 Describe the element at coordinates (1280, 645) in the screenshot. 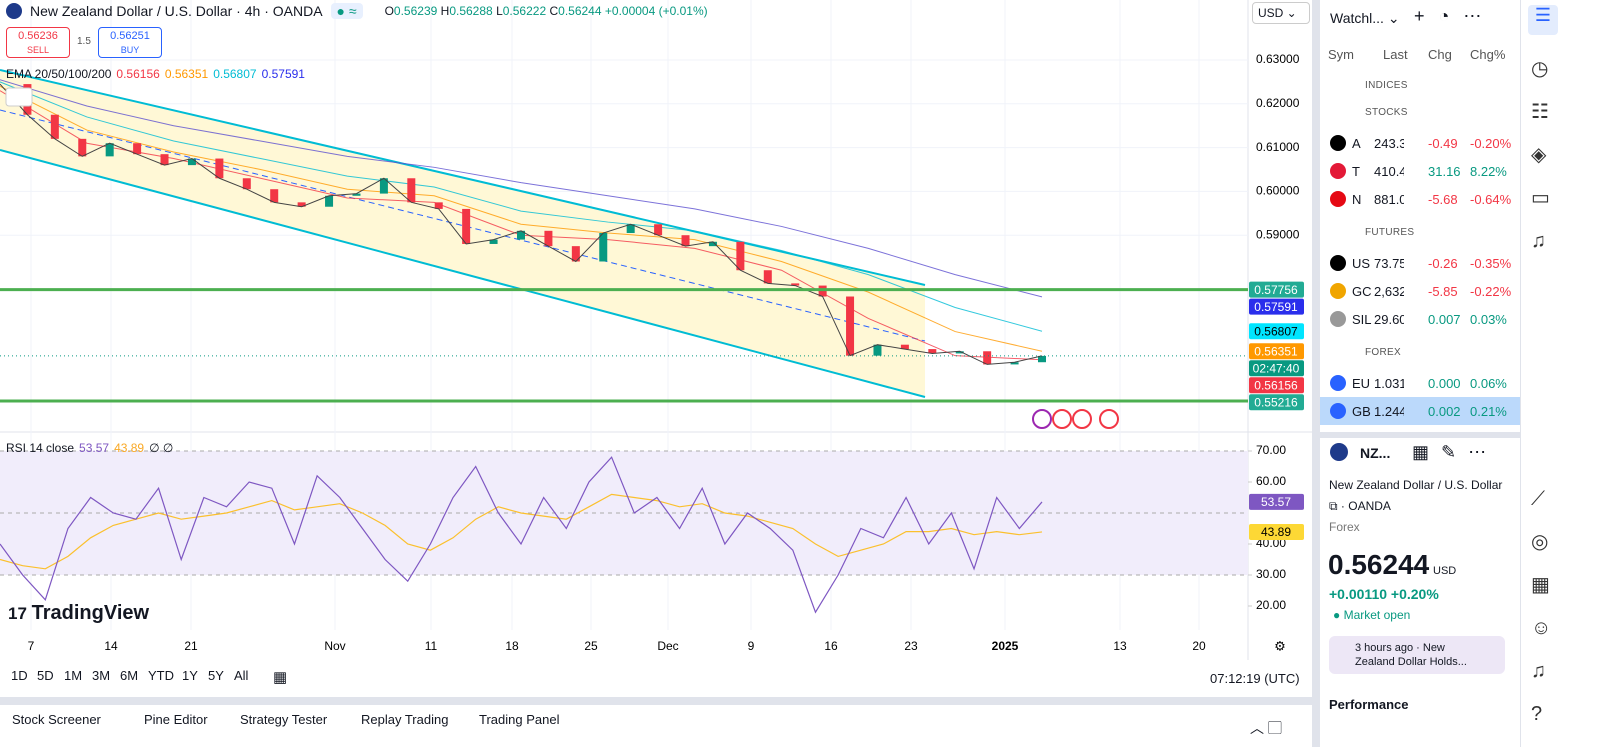

I see `settings: ⚙` at that location.